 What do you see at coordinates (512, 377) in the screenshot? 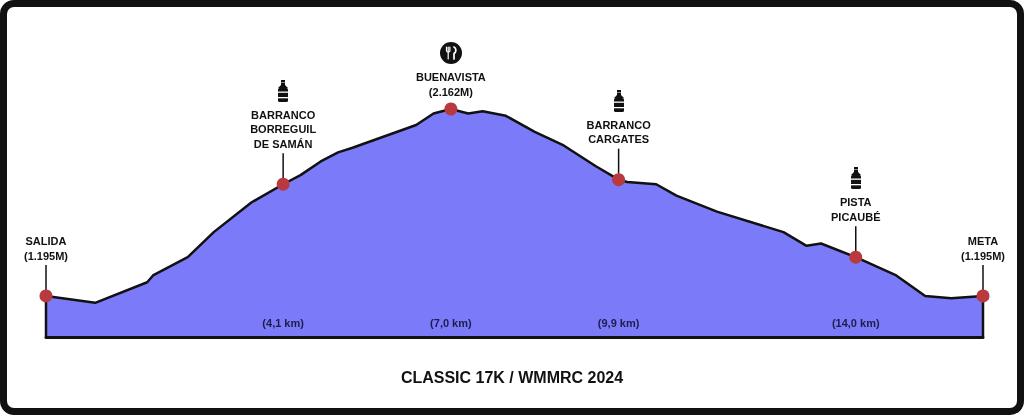
I see `text: CLASSIC 17K / WMMRC 2024` at bounding box center [512, 377].